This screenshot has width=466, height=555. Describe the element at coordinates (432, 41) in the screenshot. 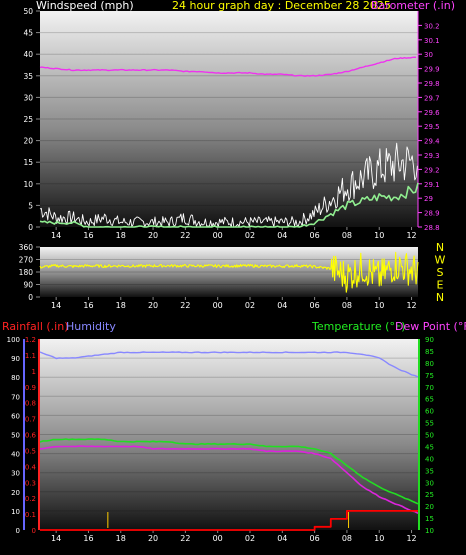

I see `barometer-tick-label: 30.1` at that location.